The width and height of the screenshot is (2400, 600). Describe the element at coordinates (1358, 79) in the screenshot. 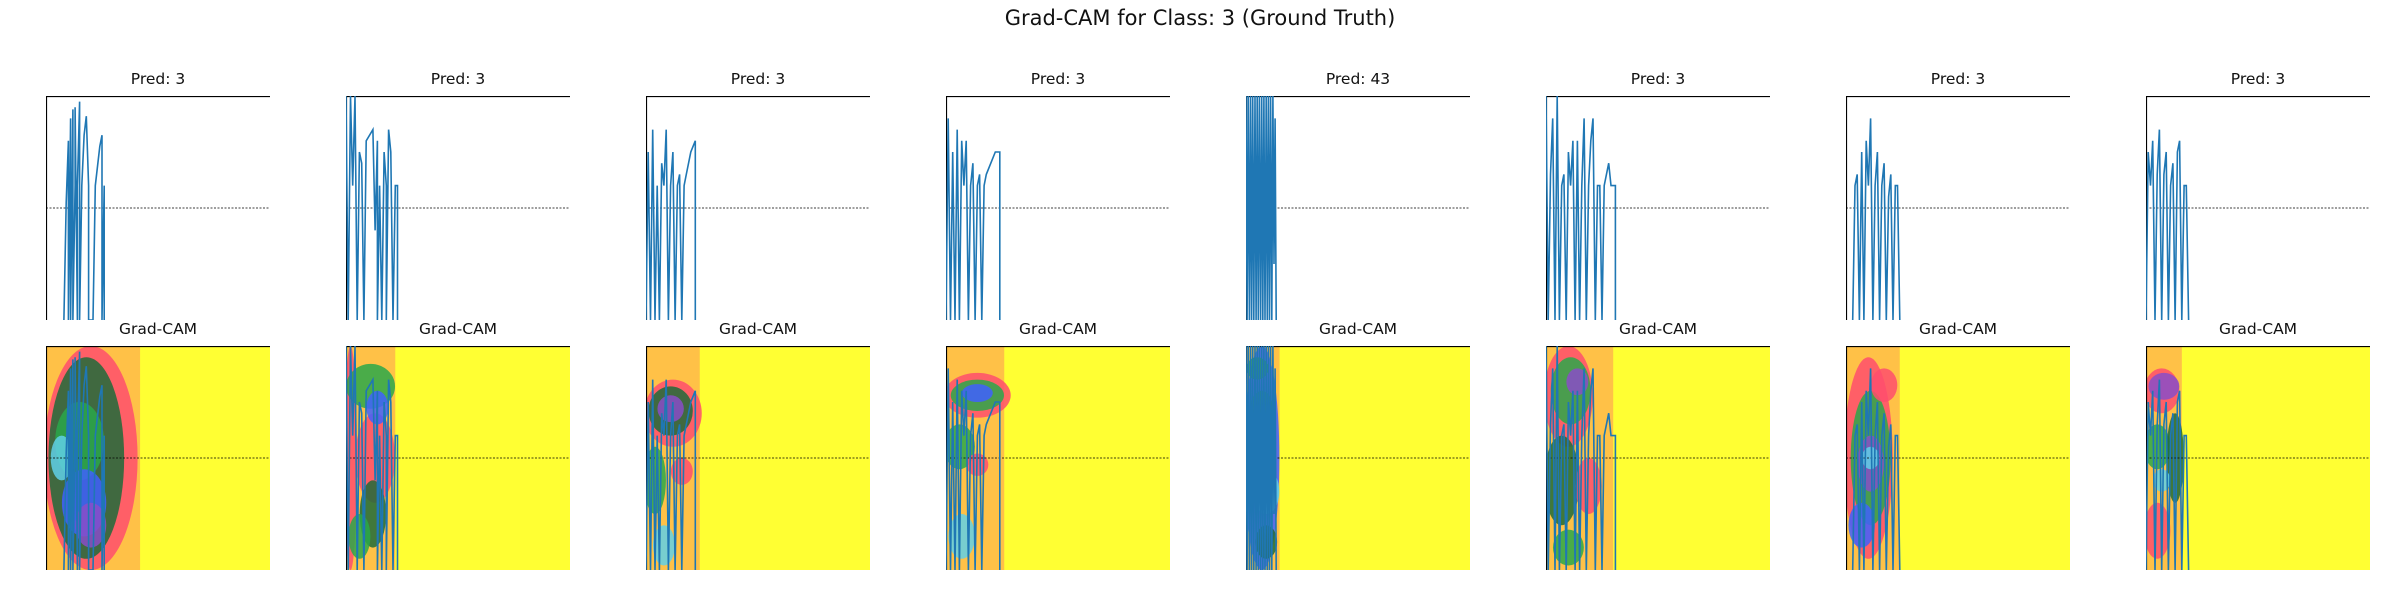

I see `prediction-title: Pred: 43` at that location.